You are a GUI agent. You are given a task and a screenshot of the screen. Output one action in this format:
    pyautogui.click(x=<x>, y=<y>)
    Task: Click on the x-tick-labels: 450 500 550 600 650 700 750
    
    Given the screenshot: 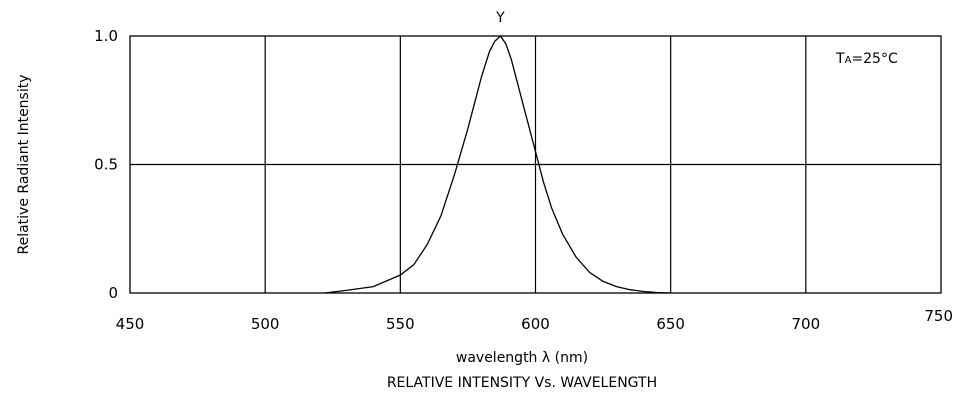 What is the action you would take?
    pyautogui.click(x=534, y=320)
    